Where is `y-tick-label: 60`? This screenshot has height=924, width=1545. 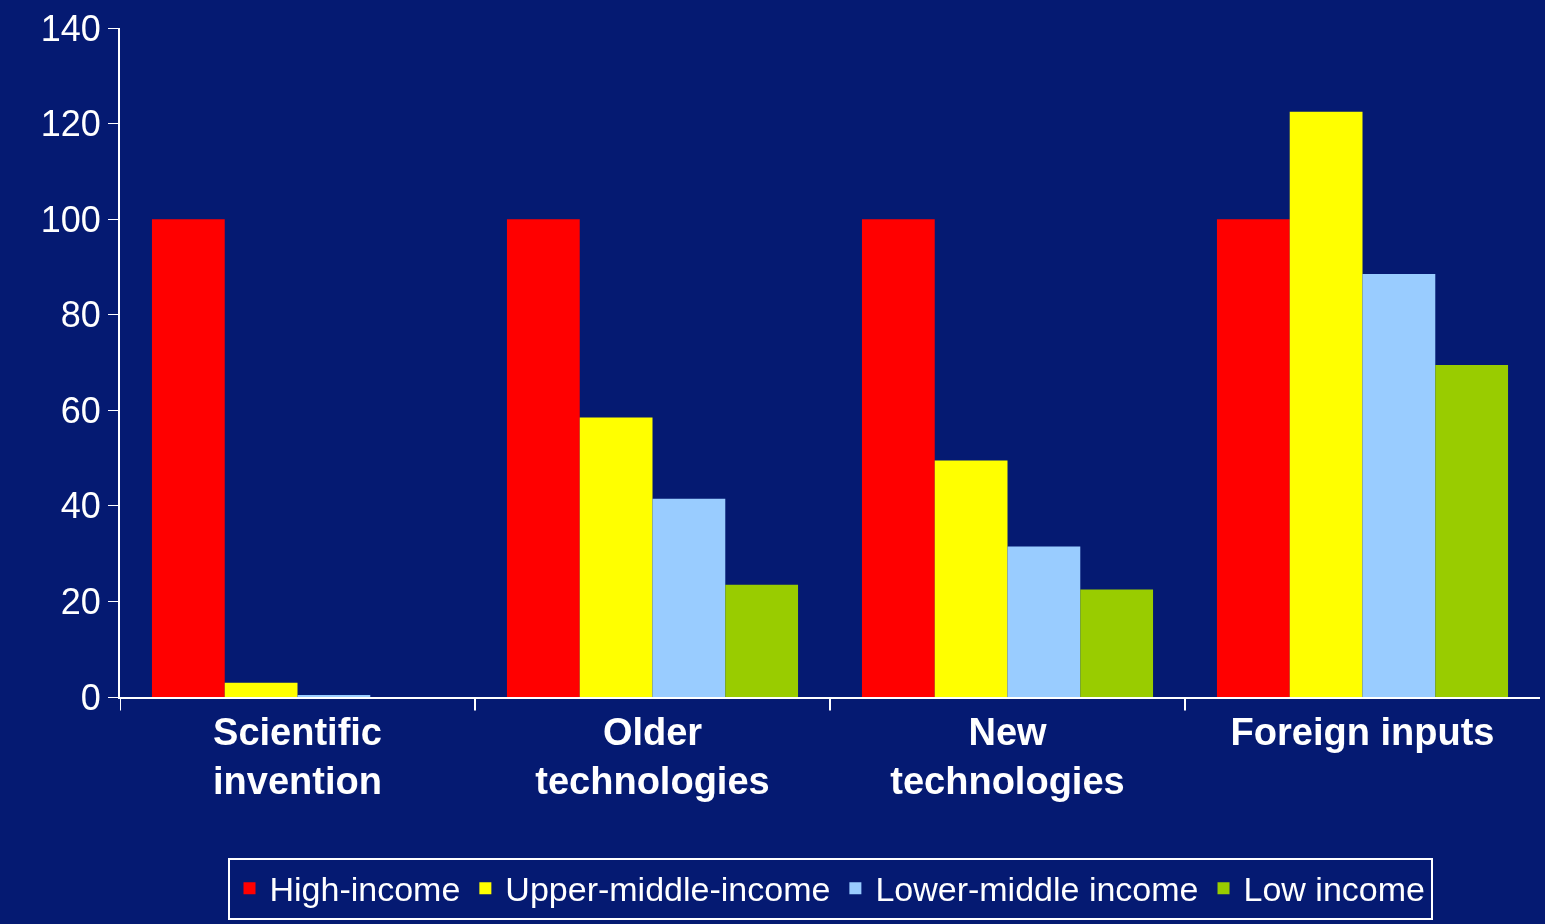 y-tick-label: 60 is located at coordinates (80, 410).